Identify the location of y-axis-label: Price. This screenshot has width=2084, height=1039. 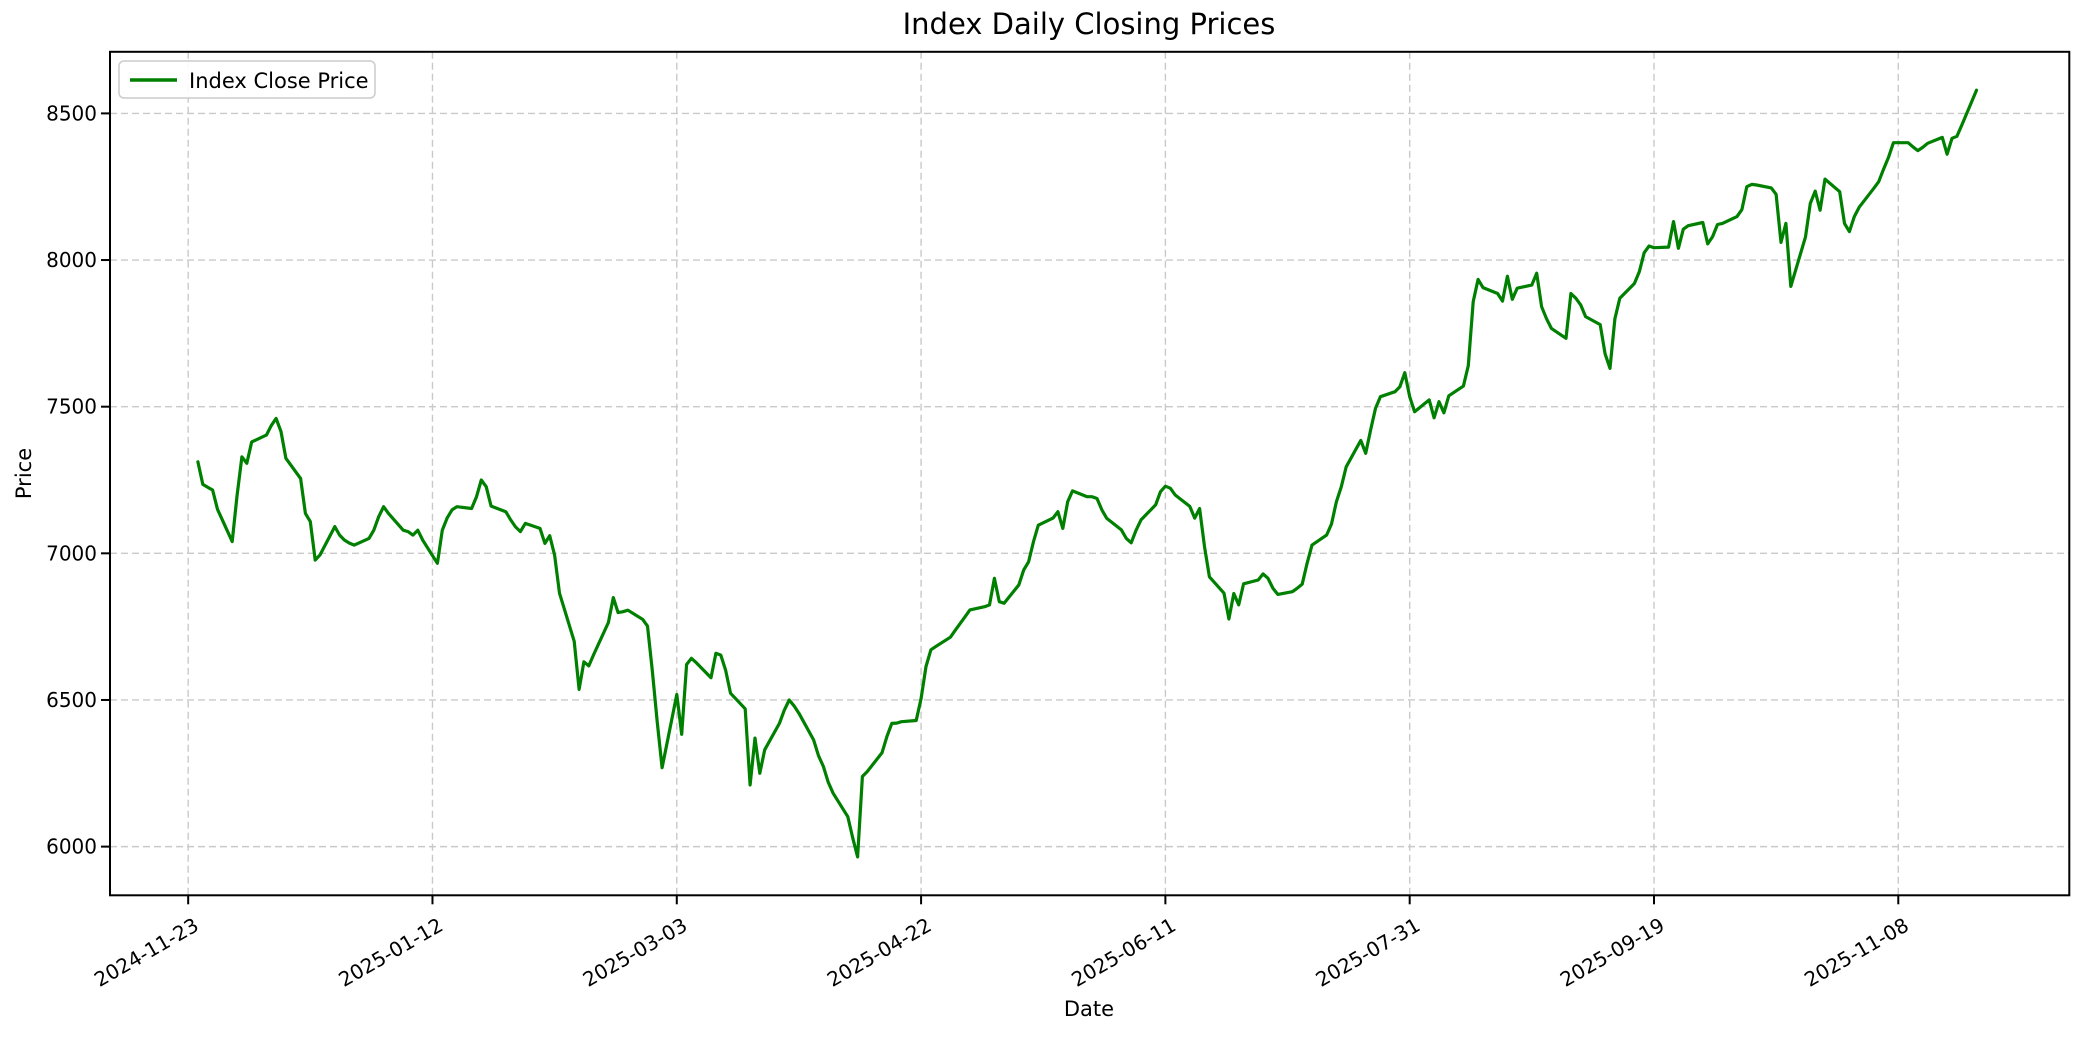
(24, 473).